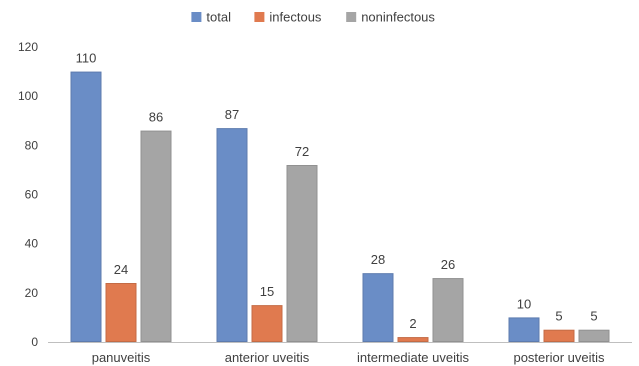 This screenshot has height=366, width=639. Describe the element at coordinates (32, 244) in the screenshot. I see `y-tick-label: 40` at that location.